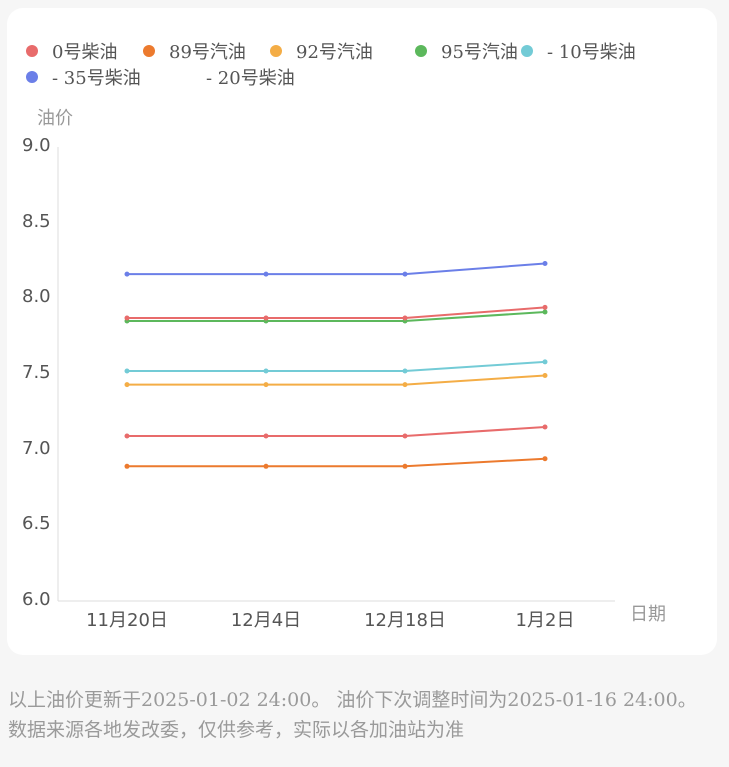 This screenshot has width=729, height=767. I want to click on x-axis-label: 日期, so click(648, 614).